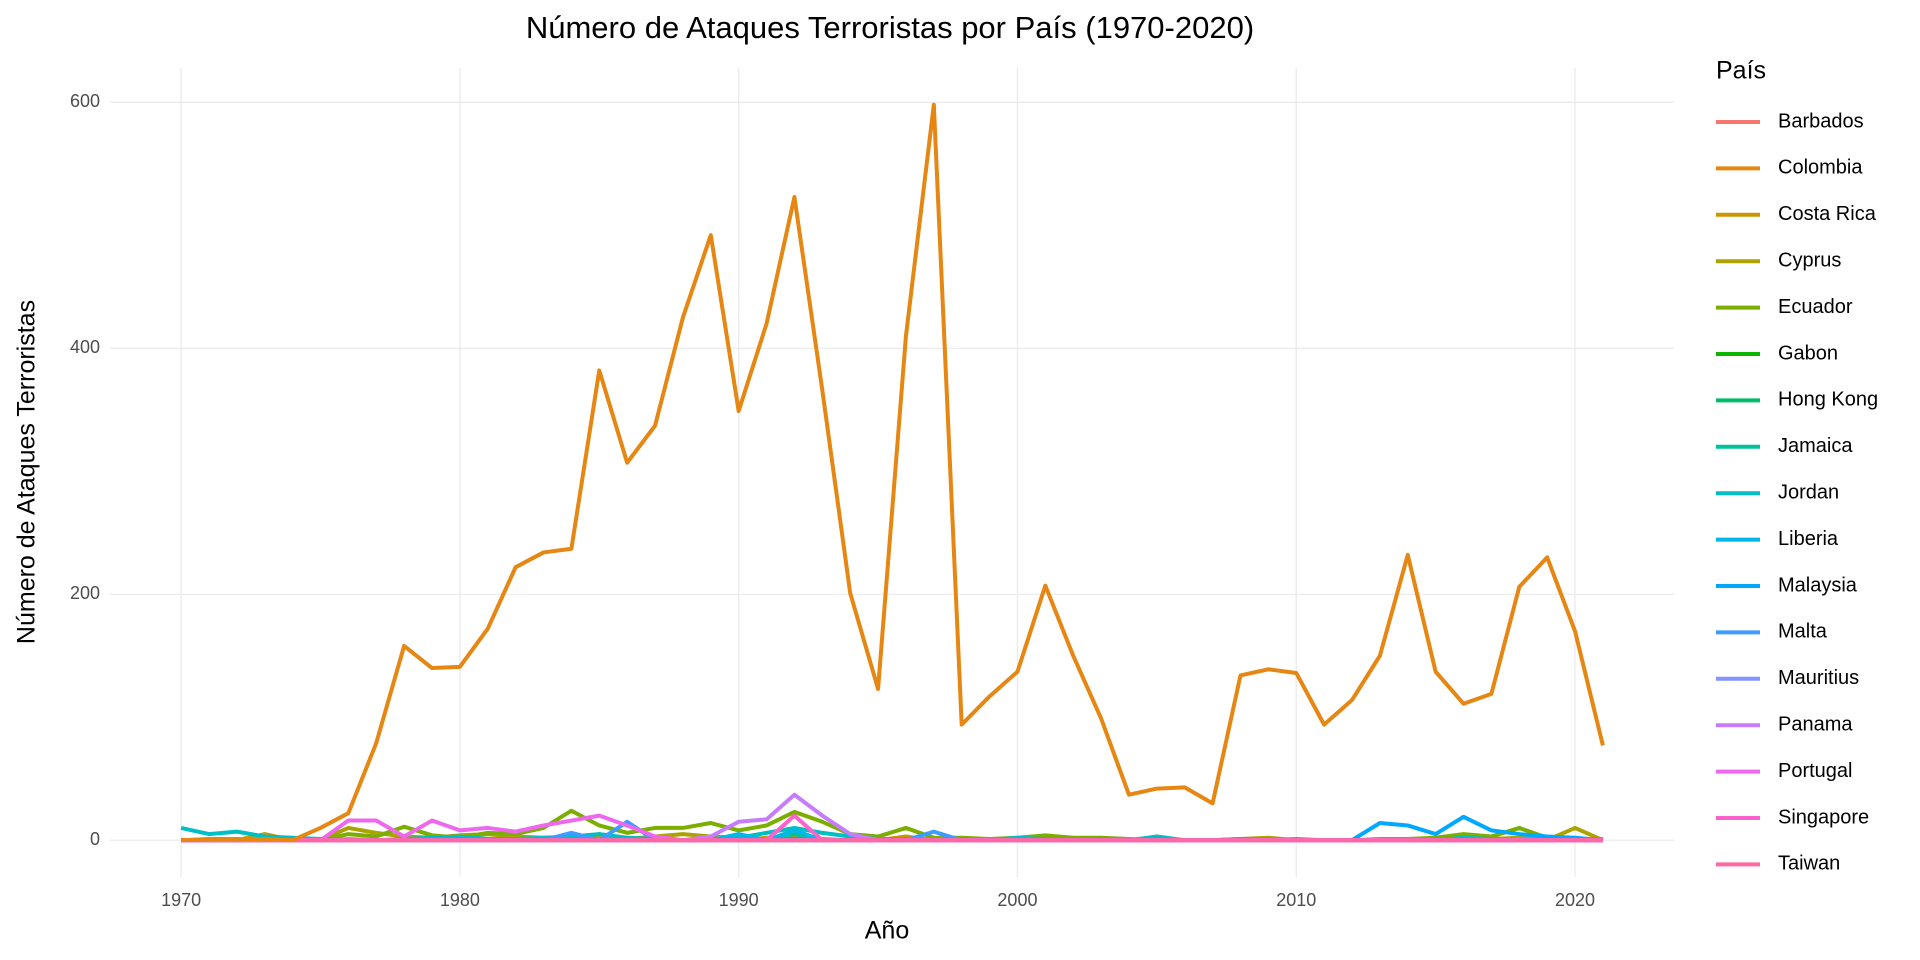 The width and height of the screenshot is (1920, 960). I want to click on x-axis-label: Año, so click(887, 931).